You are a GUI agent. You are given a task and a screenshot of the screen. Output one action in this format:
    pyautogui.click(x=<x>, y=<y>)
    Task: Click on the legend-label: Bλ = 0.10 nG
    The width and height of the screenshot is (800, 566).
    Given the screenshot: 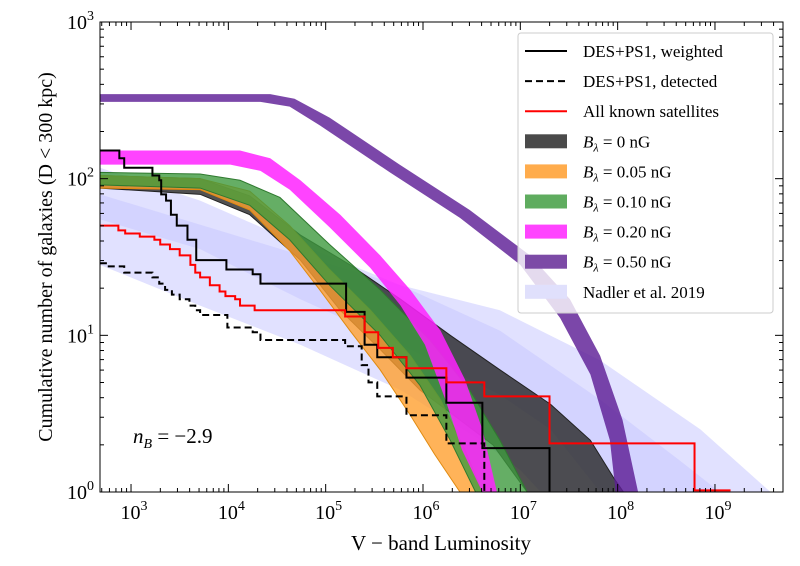 What is the action you would take?
    pyautogui.click(x=627, y=204)
    